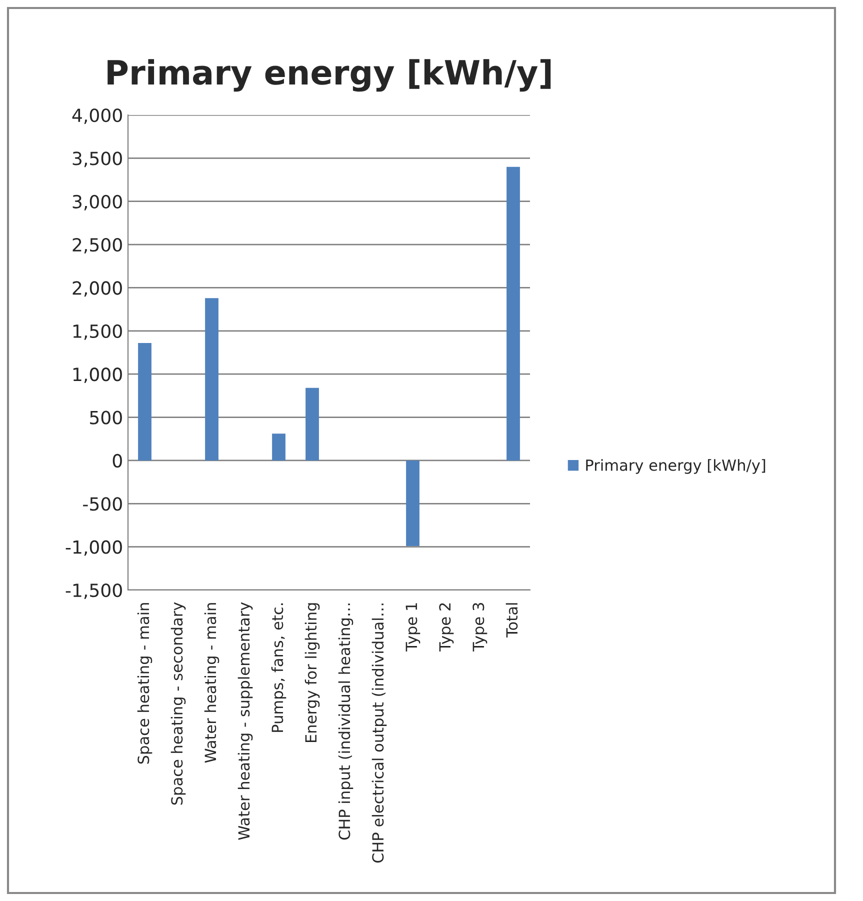 This screenshot has width=863, height=901. I want to click on x-tick-label: Type 3, so click(480, 627).